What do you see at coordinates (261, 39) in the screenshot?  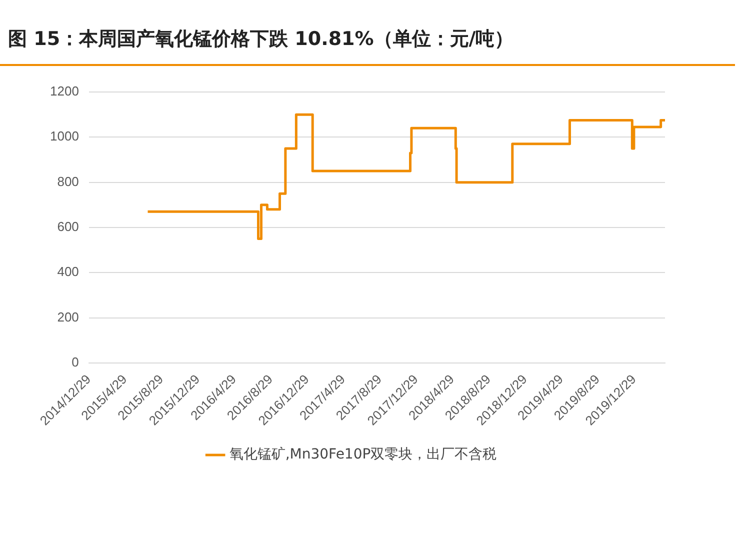 I see `chart-title: 图 15：本周国产氧化锰价格下跌 10.81%（单位：元/吨）` at bounding box center [261, 39].